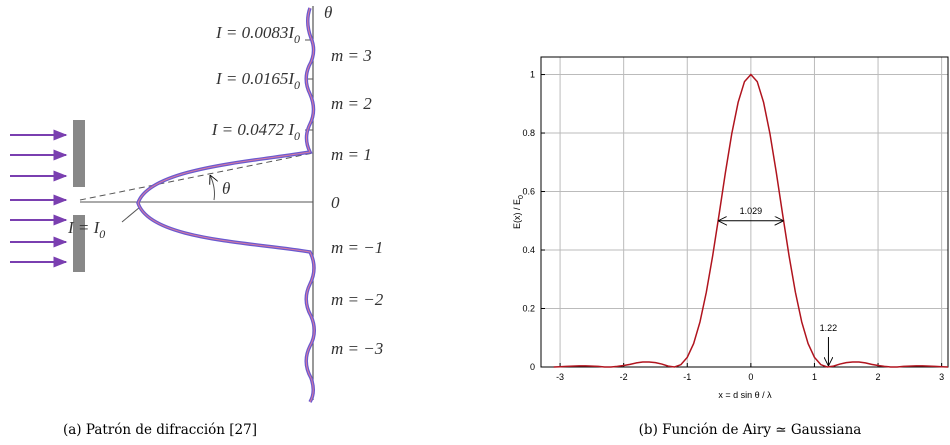  I want to click on order-label: m = 3, so click(351, 55).